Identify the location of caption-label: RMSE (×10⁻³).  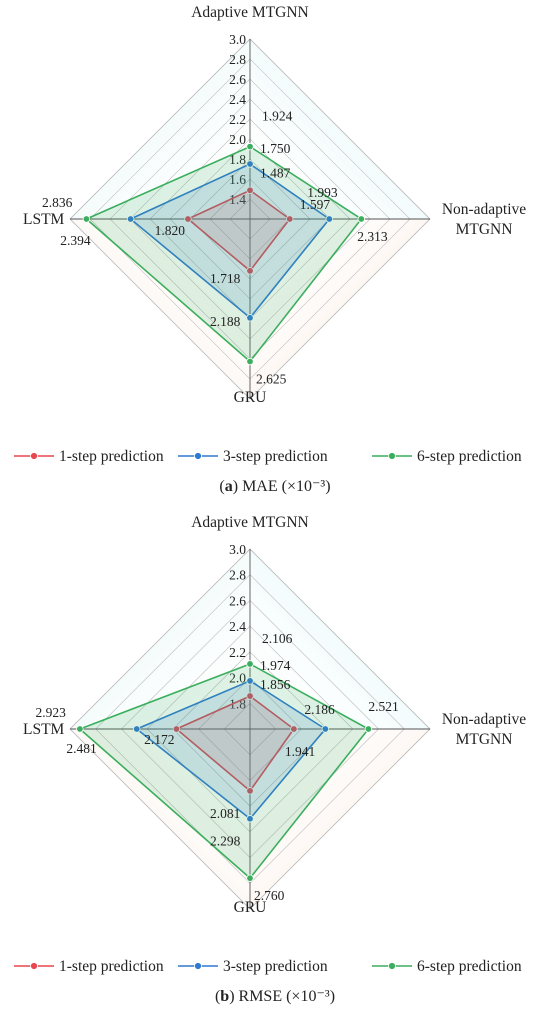
(287, 996).